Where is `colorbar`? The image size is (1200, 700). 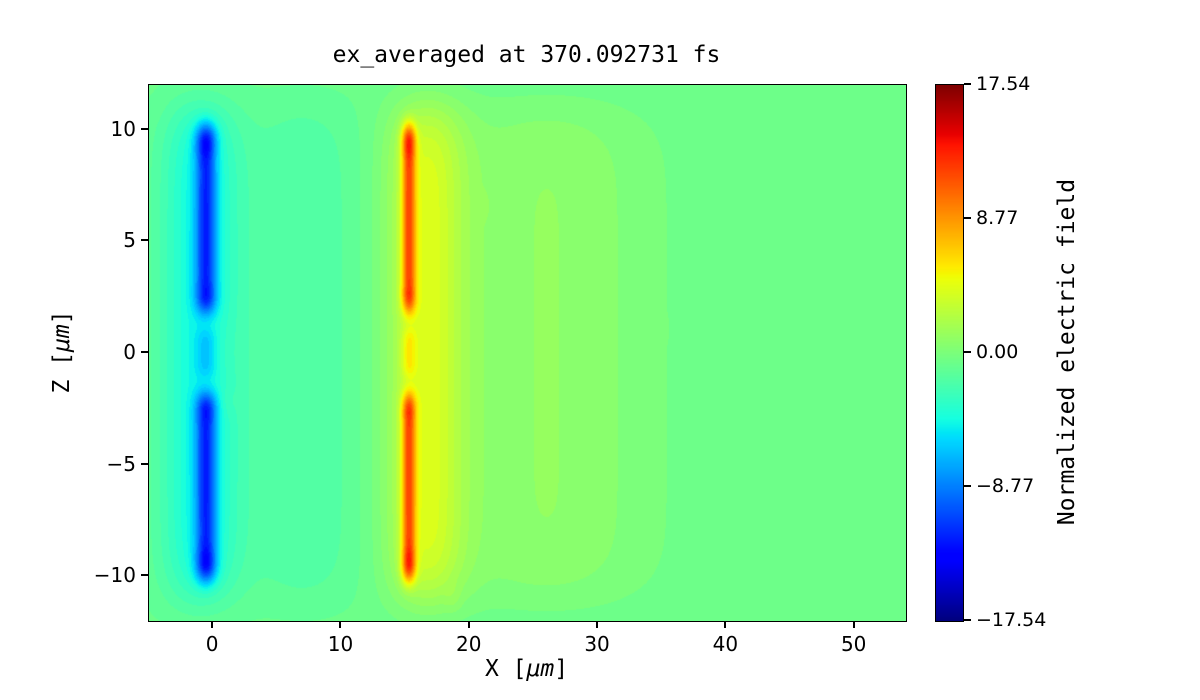
colorbar is located at coordinates (949, 353).